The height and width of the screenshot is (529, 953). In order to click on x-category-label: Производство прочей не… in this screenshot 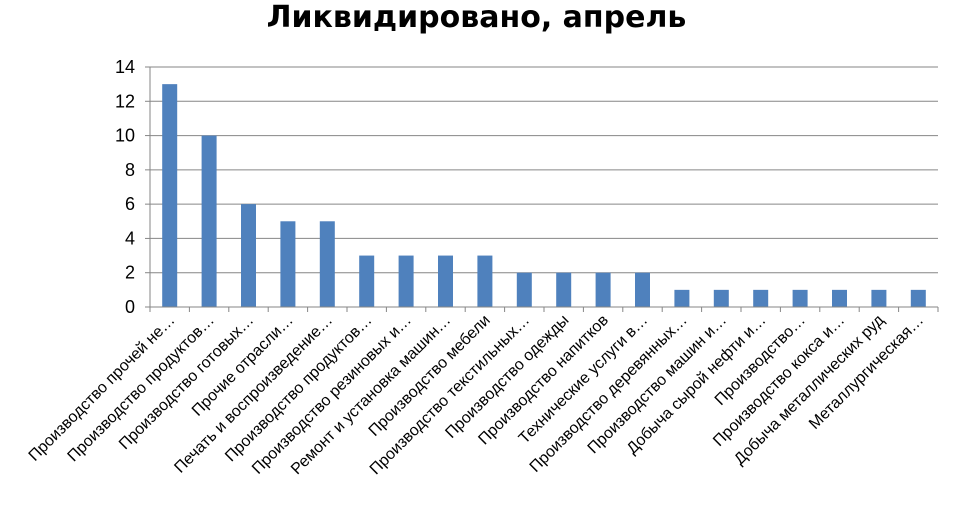, I will do `click(102, 388)`.